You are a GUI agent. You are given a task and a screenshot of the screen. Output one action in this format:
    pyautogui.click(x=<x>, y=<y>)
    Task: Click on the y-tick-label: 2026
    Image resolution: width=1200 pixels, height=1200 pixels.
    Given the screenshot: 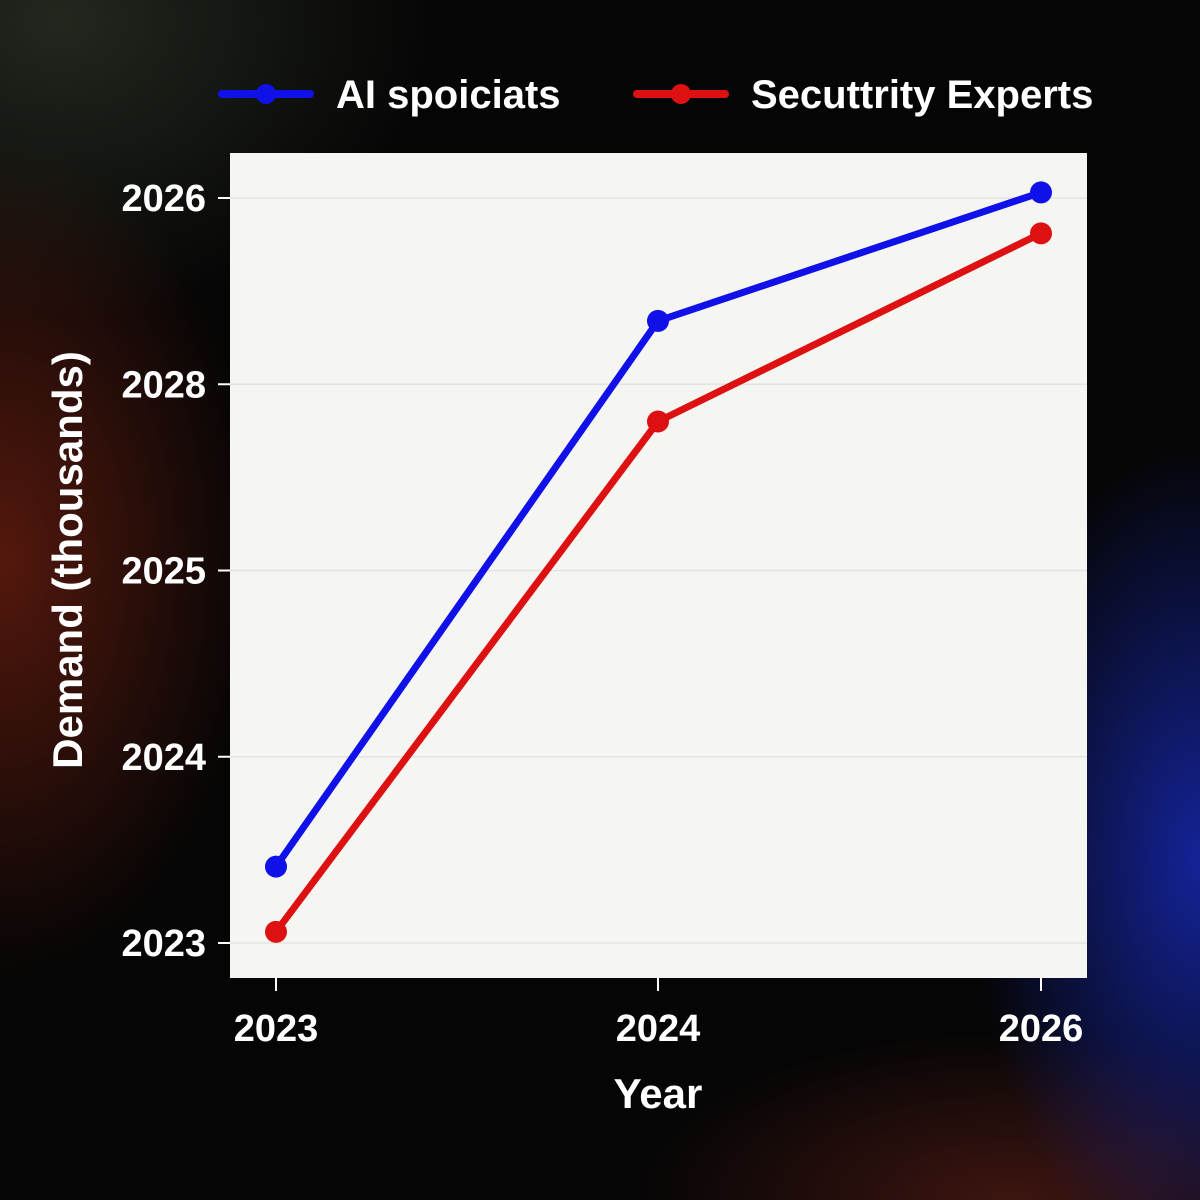 What is the action you would take?
    pyautogui.click(x=163, y=199)
    